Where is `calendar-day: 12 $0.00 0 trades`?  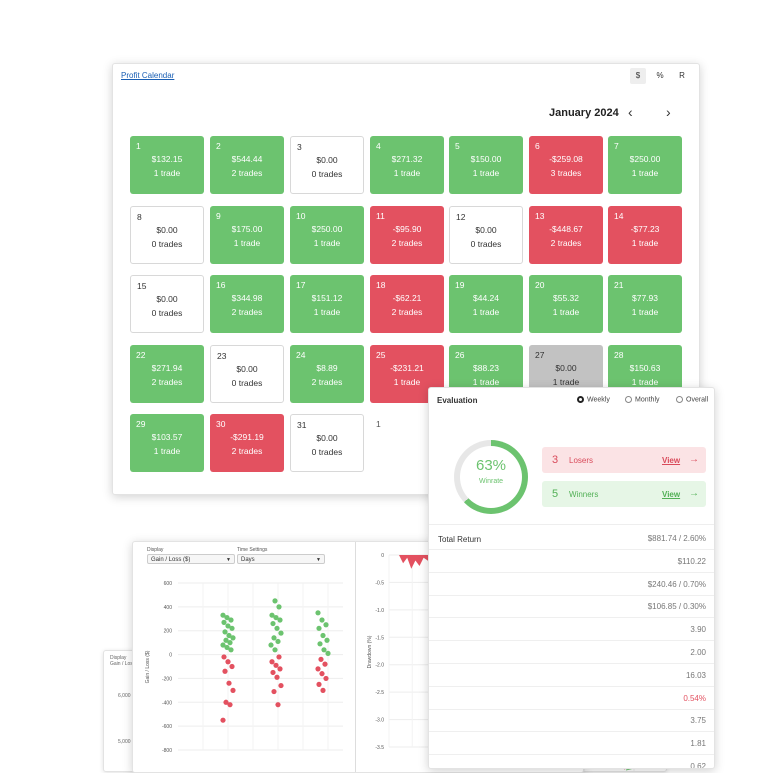
calendar-day: 12 $0.00 0 trades is located at coordinates (486, 235).